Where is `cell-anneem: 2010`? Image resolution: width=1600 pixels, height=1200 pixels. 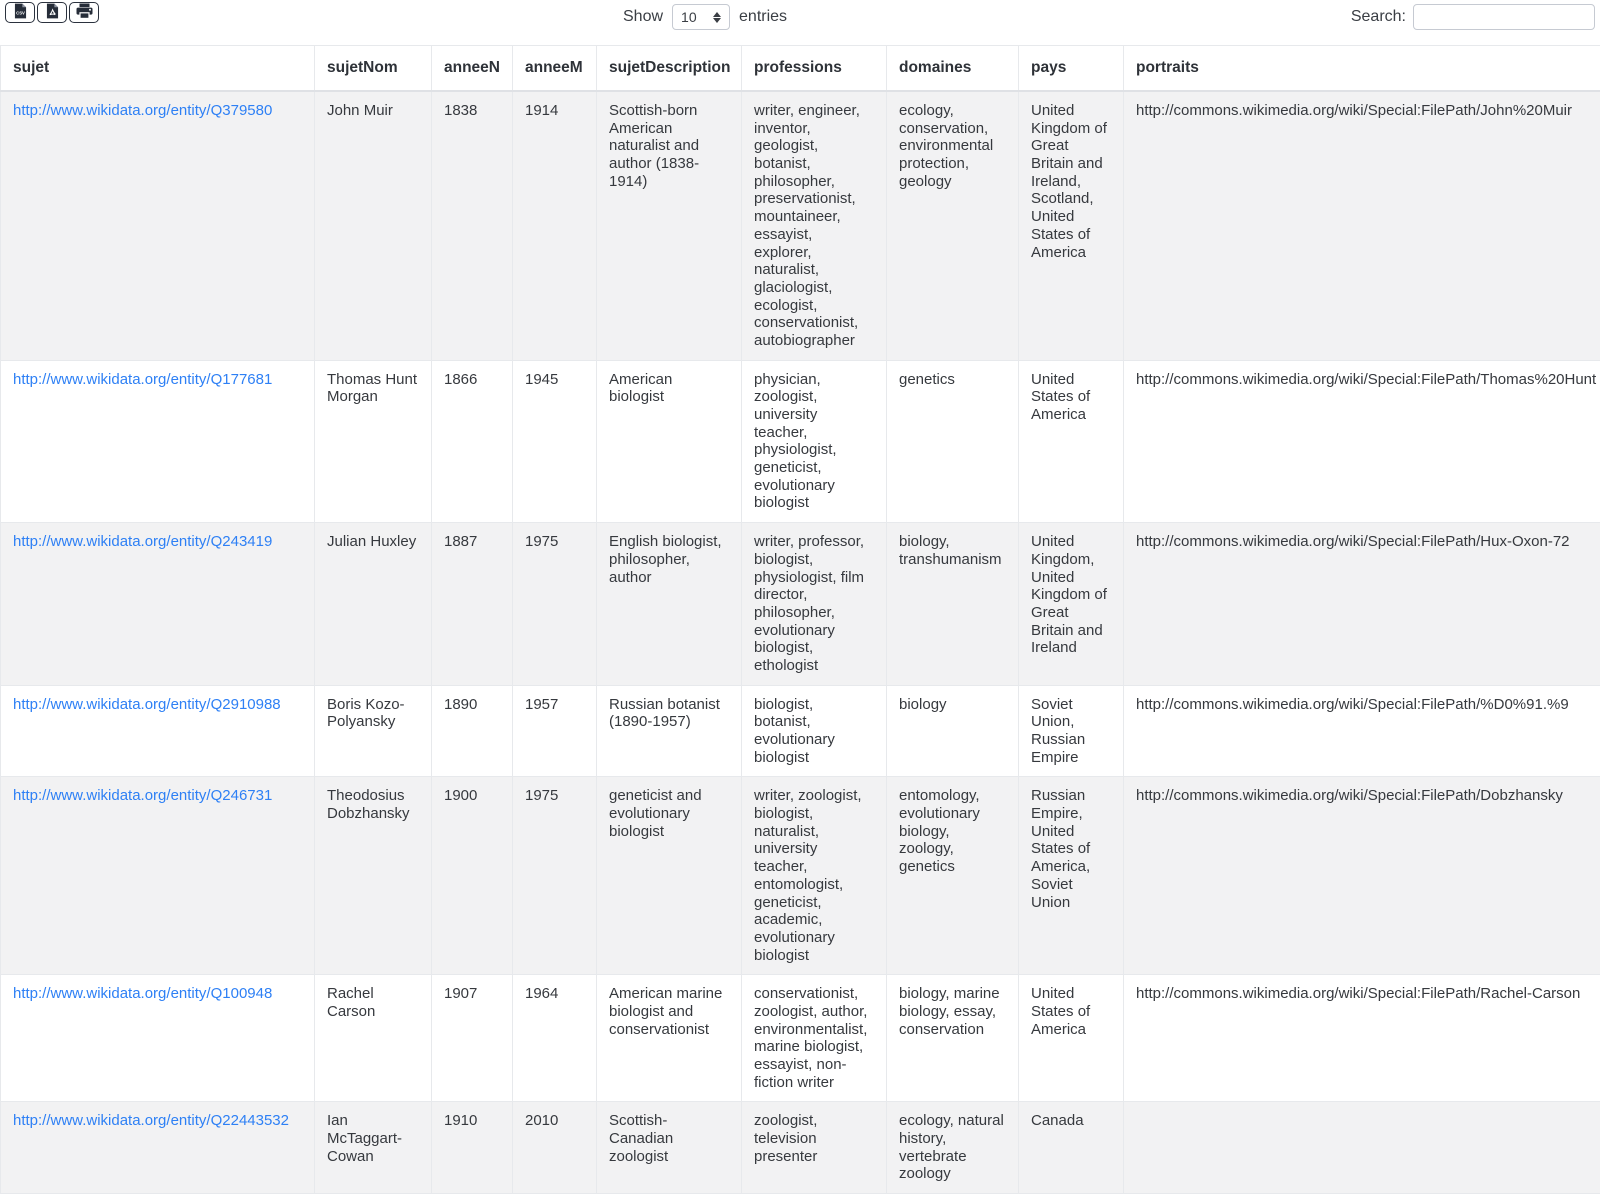 cell-anneem: 2010 is located at coordinates (554, 1148).